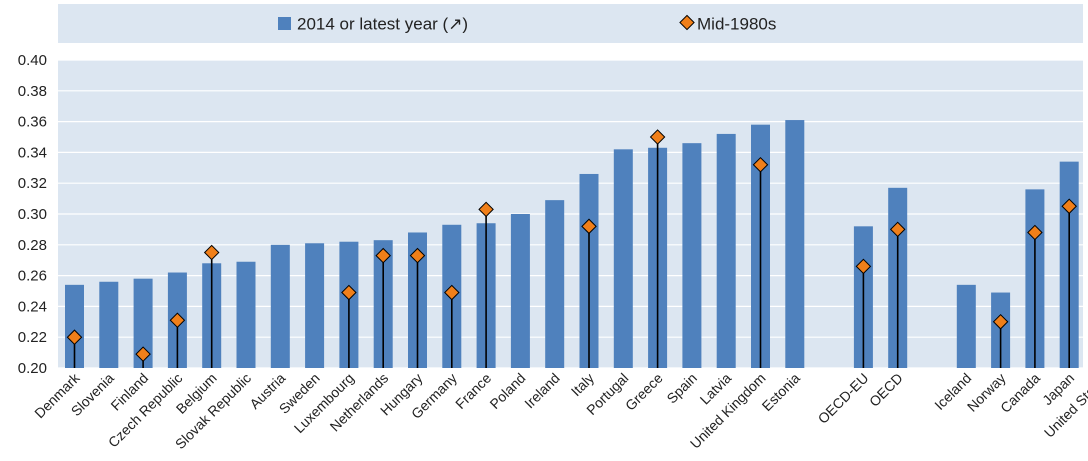 Image resolution: width=1088 pixels, height=461 pixels. What do you see at coordinates (32, 306) in the screenshot?
I see `y-tick-label: 0.24` at bounding box center [32, 306].